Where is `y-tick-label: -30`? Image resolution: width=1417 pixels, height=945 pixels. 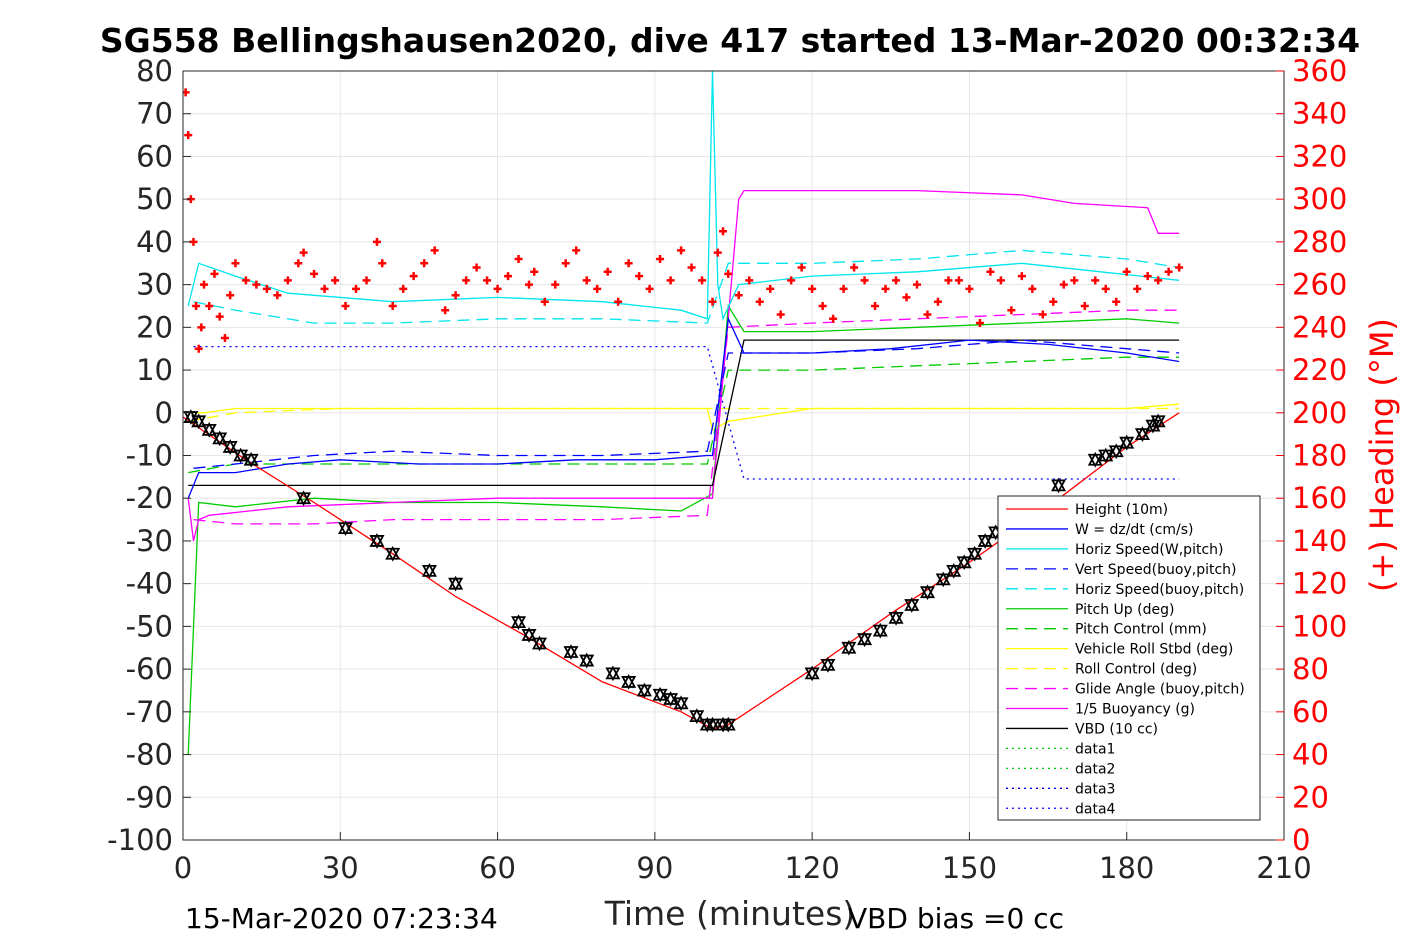 y-tick-label: -30 is located at coordinates (149, 541).